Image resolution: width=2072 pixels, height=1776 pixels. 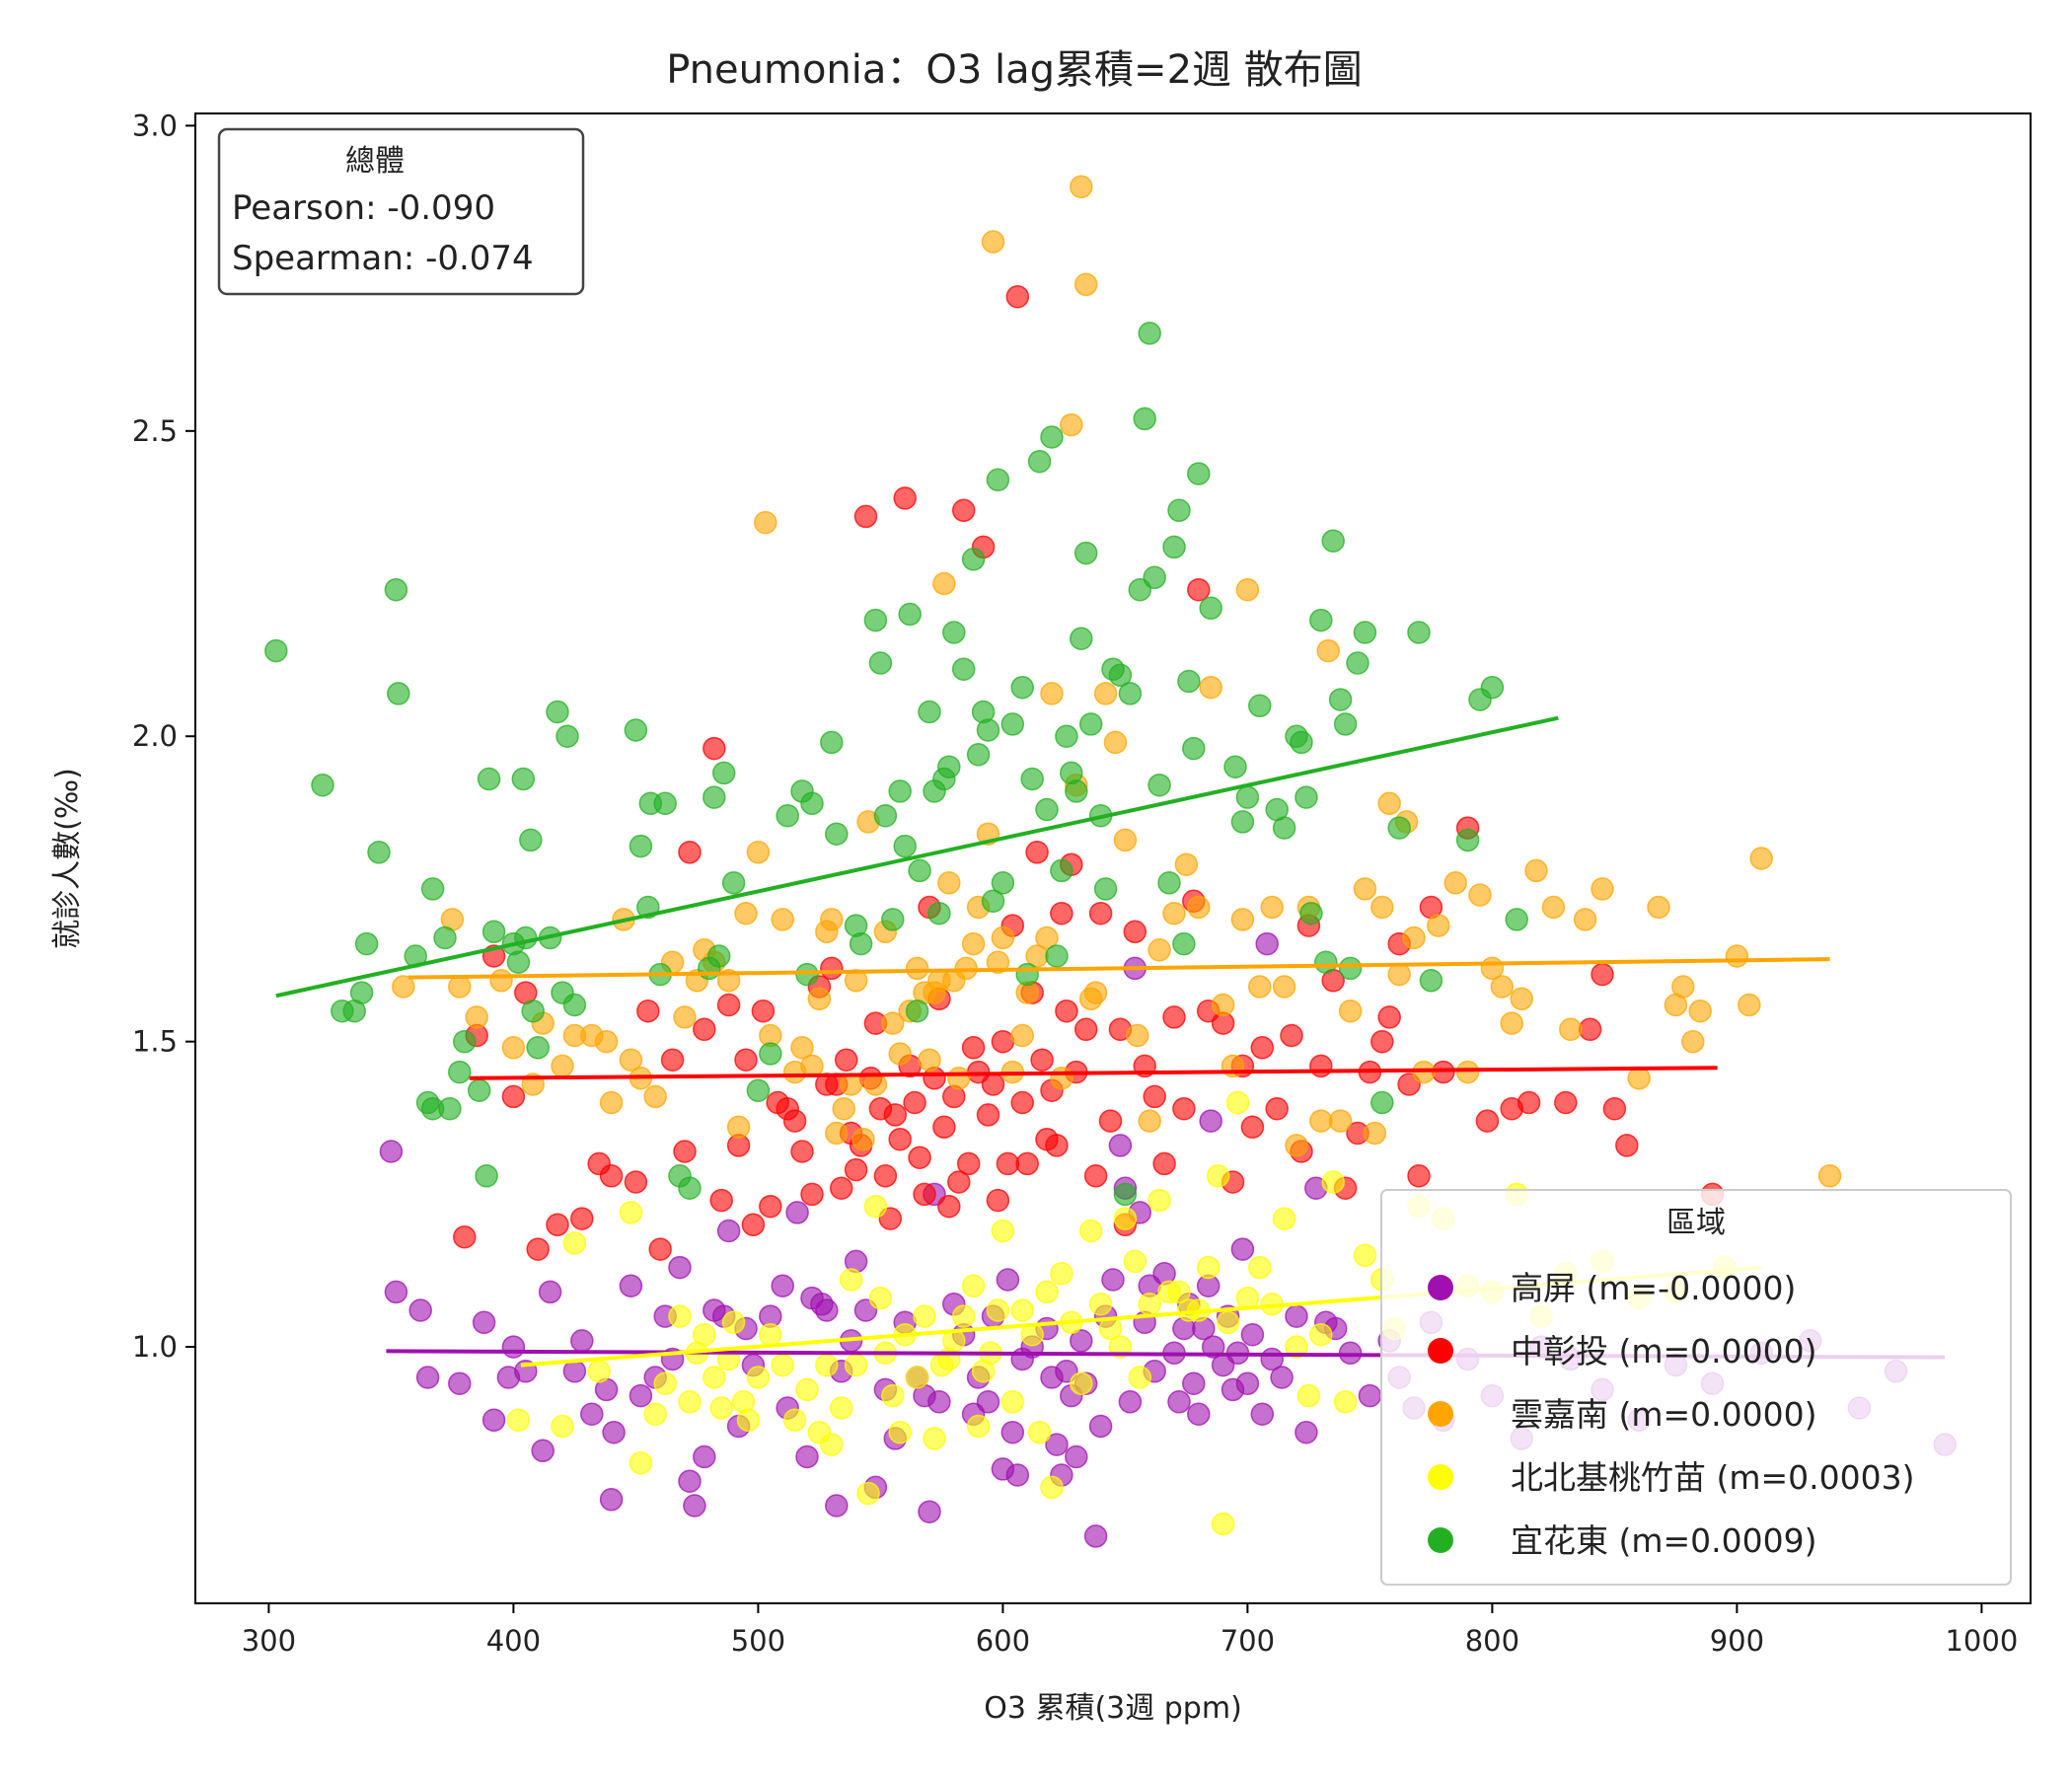 I want to click on trend-line, so click(x=1119, y=969).